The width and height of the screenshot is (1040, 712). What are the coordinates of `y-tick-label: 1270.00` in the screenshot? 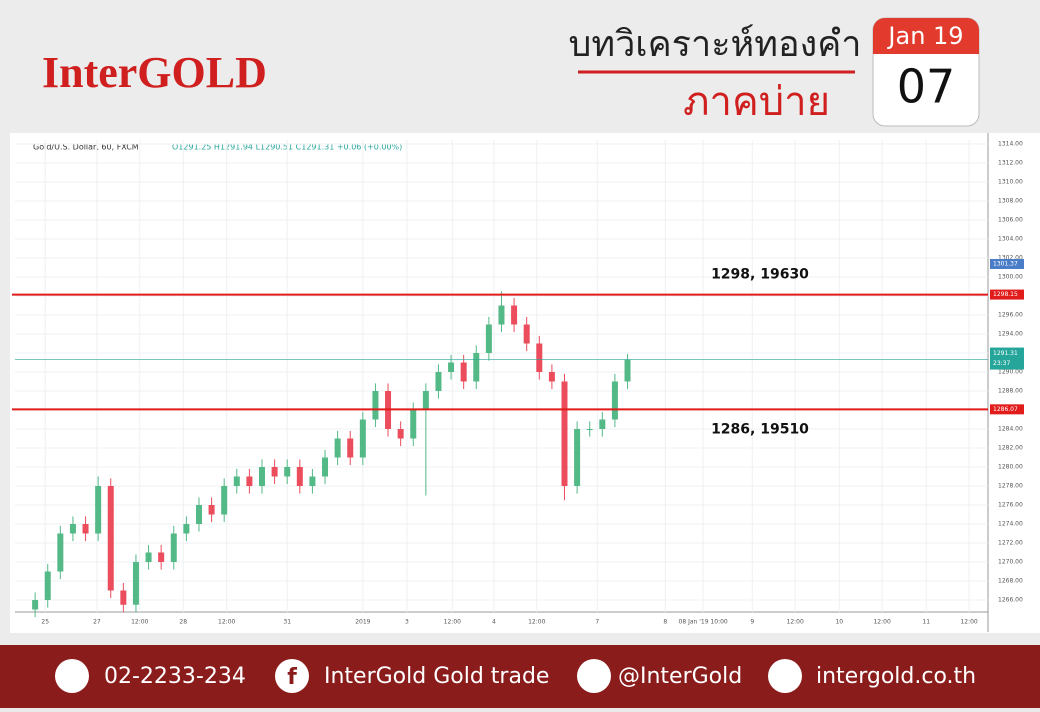 It's located at (1010, 562).